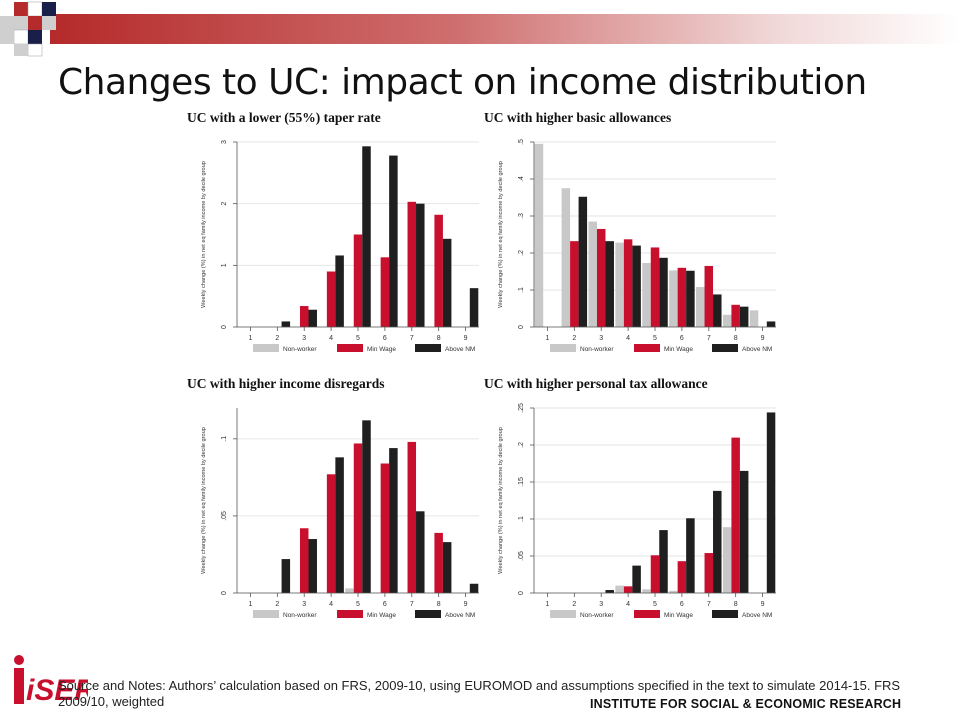  I want to click on panel-title-disregards: UC with higher income disregards, so click(286, 383).